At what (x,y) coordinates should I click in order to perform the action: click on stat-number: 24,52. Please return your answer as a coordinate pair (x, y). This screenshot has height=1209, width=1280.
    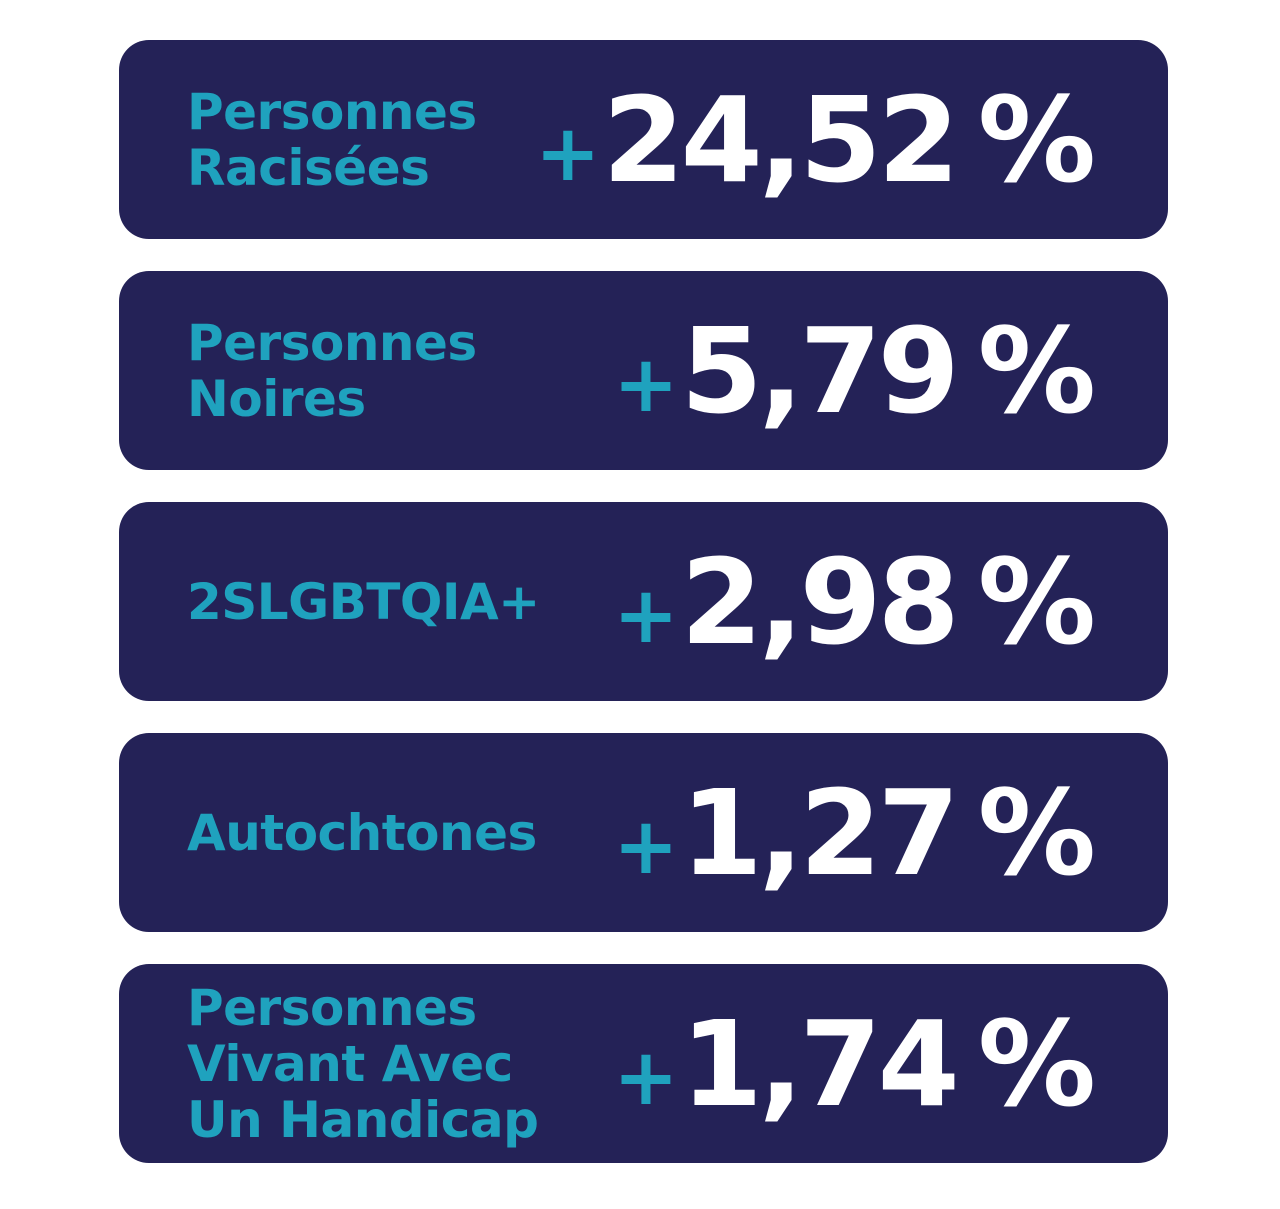
    Looking at the image, I should click on (781, 139).